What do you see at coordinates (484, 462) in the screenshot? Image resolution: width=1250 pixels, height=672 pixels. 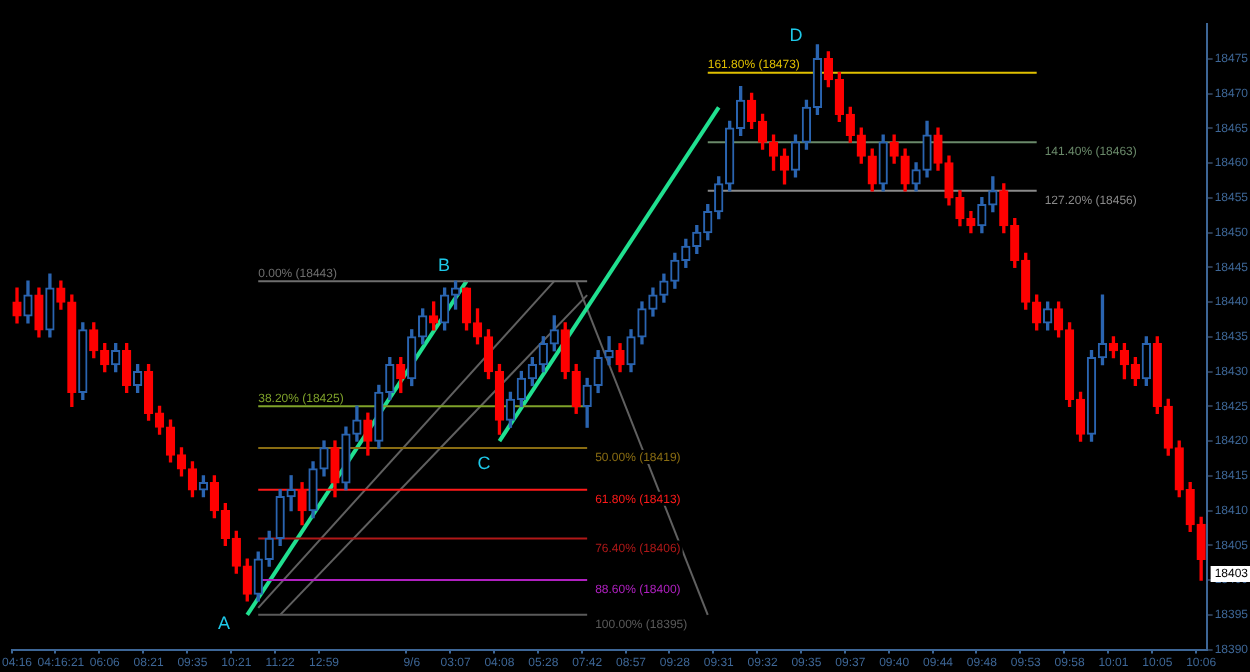 I see `annotation: C` at bounding box center [484, 462].